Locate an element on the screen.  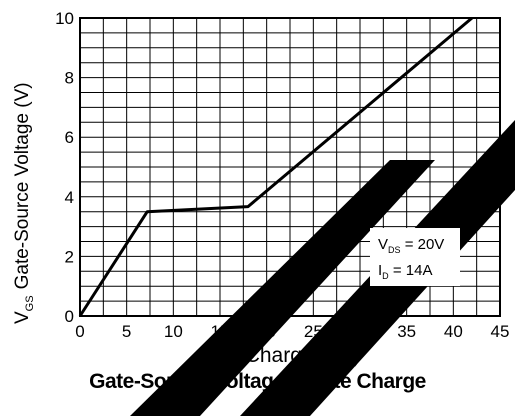
y-tick-label: 10 is located at coordinates (64, 18).